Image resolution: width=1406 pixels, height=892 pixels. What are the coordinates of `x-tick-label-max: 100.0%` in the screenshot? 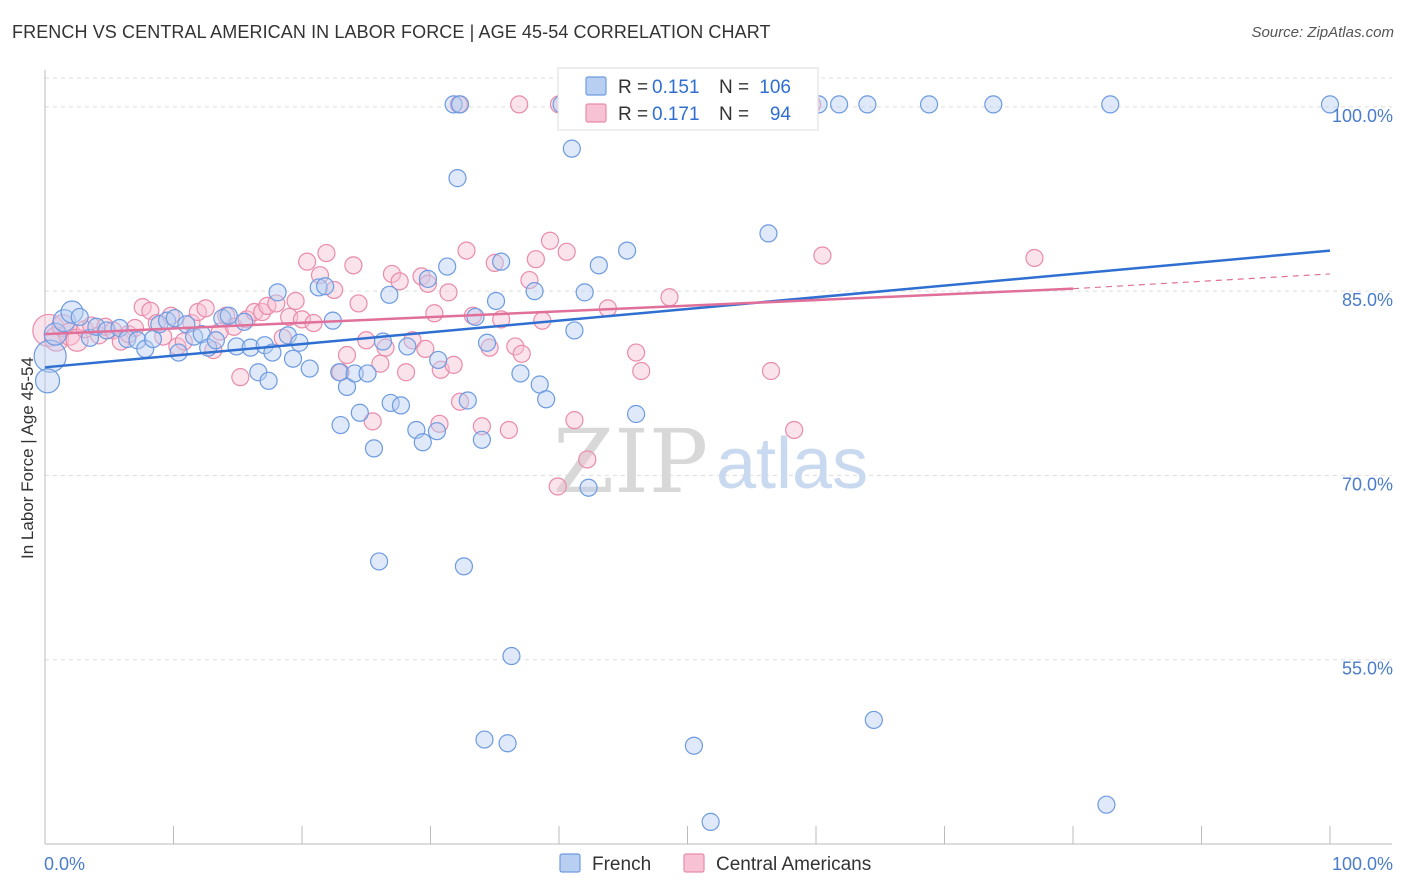 It's located at (1362, 864).